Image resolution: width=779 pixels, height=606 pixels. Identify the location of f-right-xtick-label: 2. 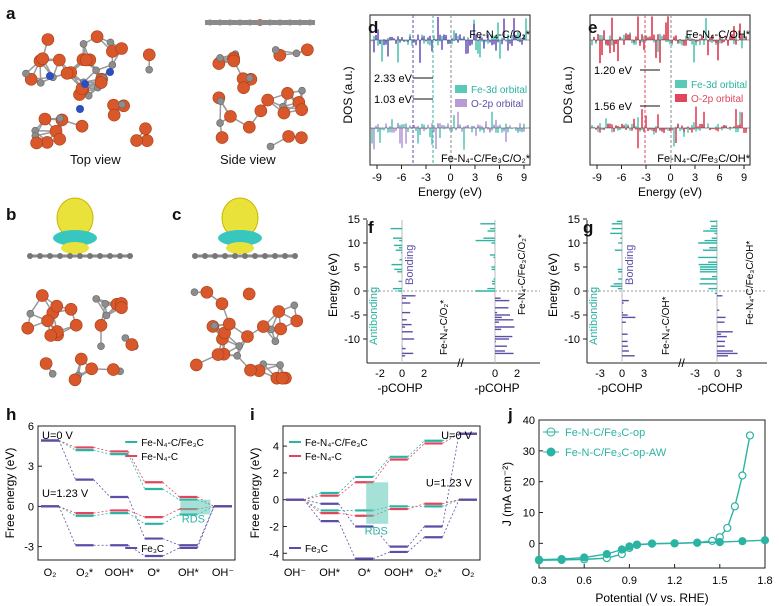
(517, 374).